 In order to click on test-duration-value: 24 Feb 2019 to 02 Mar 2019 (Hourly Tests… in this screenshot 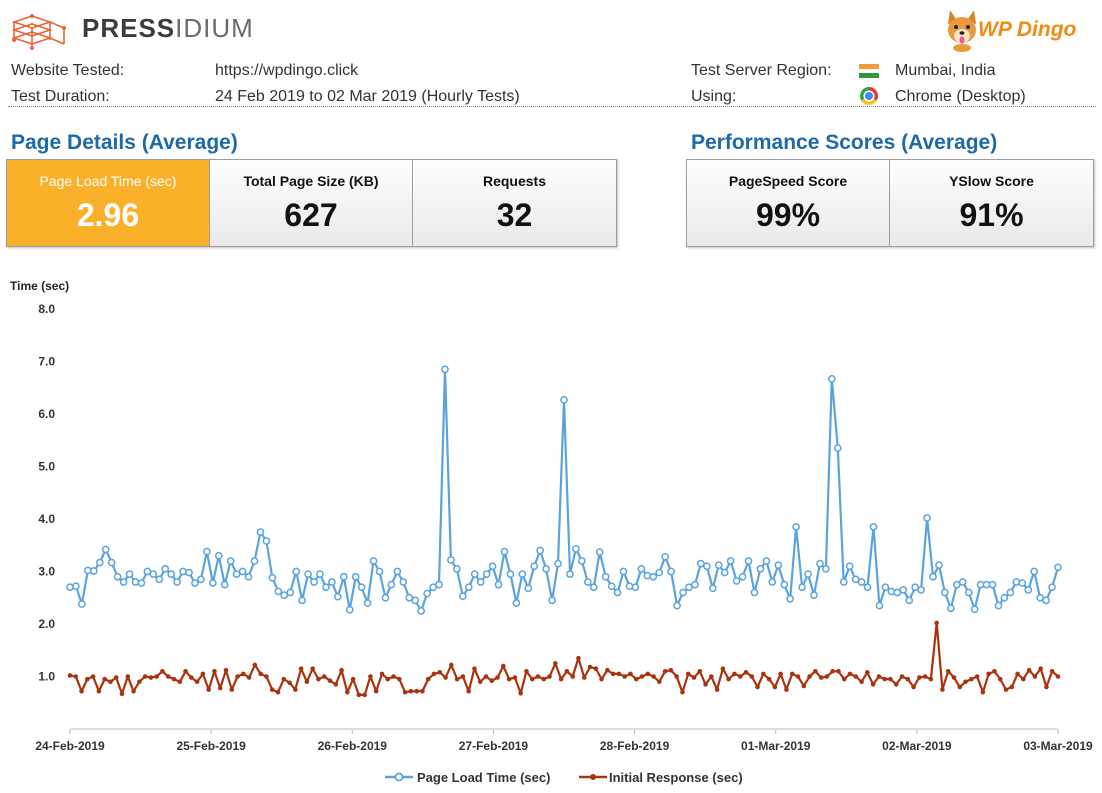, I will do `click(367, 96)`.